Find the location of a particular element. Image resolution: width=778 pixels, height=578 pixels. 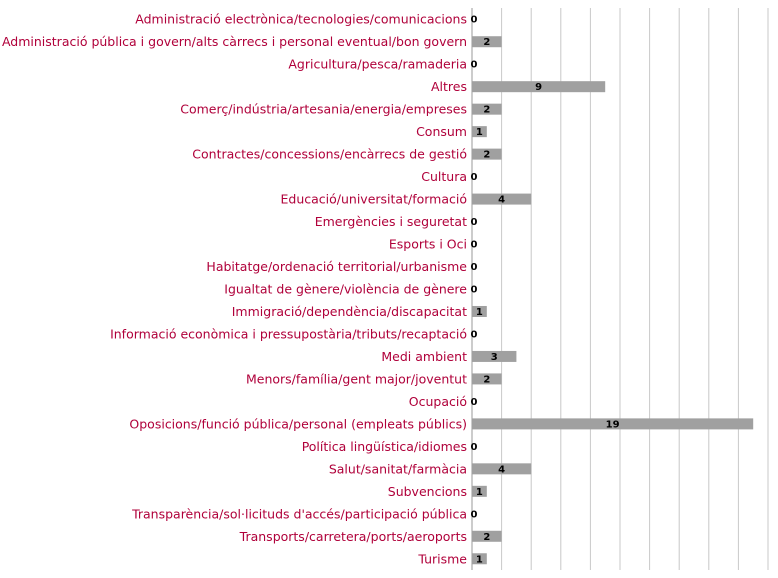

category-label: Educació/universitat/formació is located at coordinates (374, 199).